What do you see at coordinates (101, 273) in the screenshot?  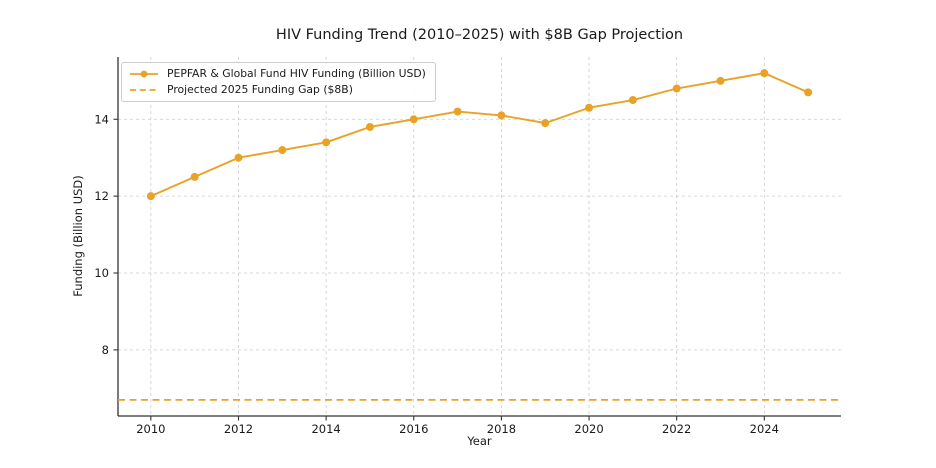 I see `y-tick-label: 10` at bounding box center [101, 273].